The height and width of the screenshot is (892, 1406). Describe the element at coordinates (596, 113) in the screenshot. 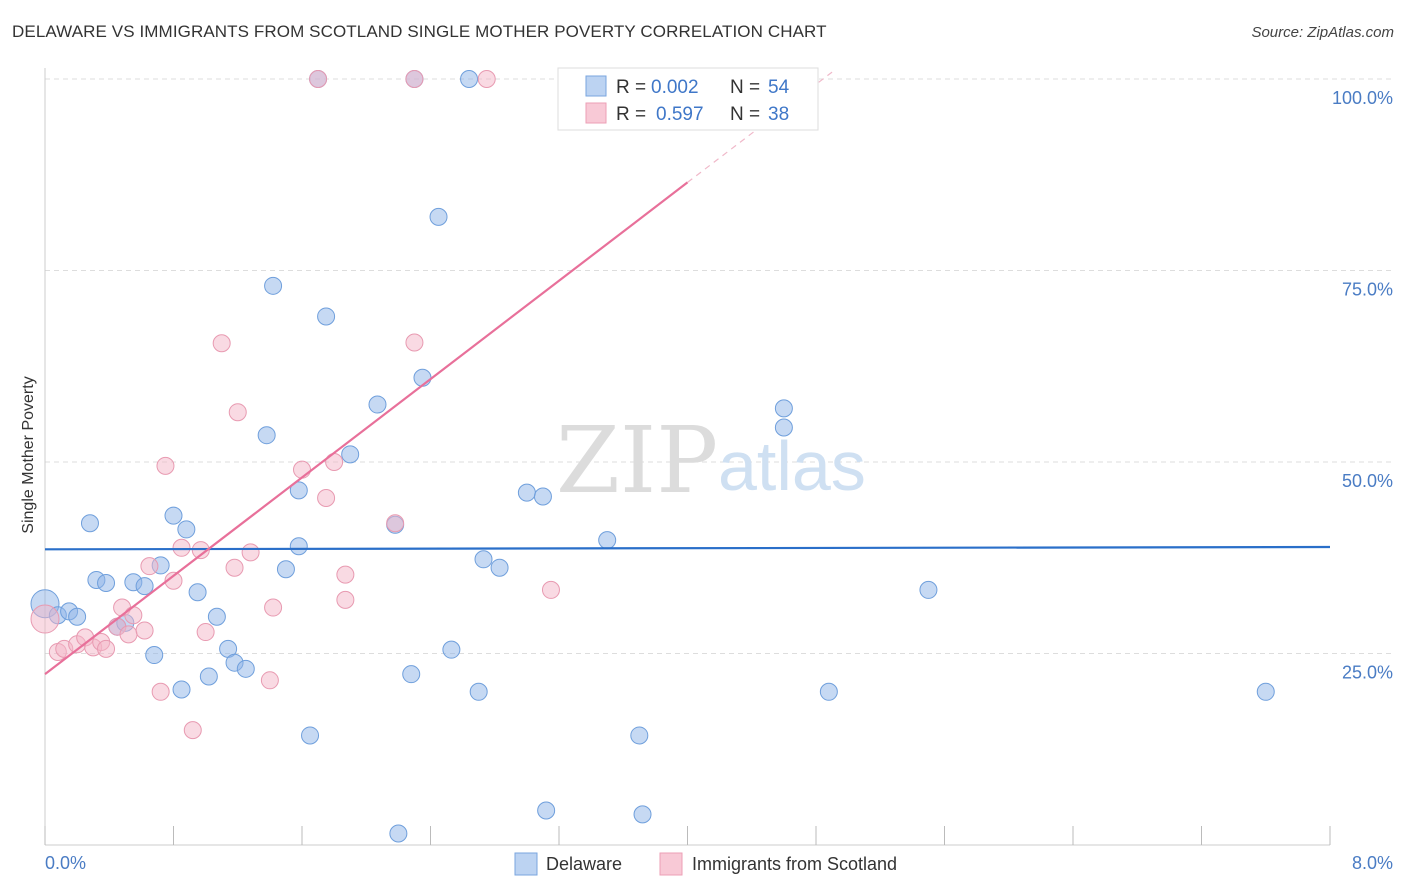

I see `scotland-legend-swatch` at that location.